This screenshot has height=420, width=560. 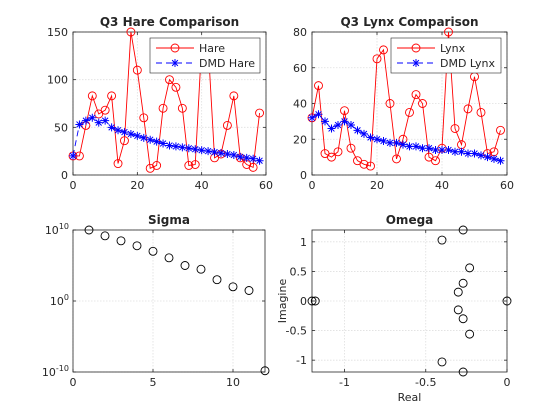 I want to click on chart-title: Q3 Lynx Comparison, so click(x=409, y=22).